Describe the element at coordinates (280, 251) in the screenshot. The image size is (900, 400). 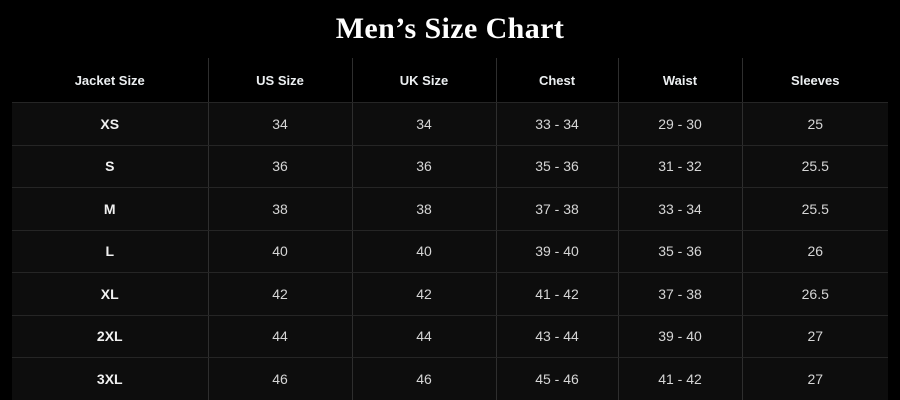
I see `cell-us-size: 40` at that location.